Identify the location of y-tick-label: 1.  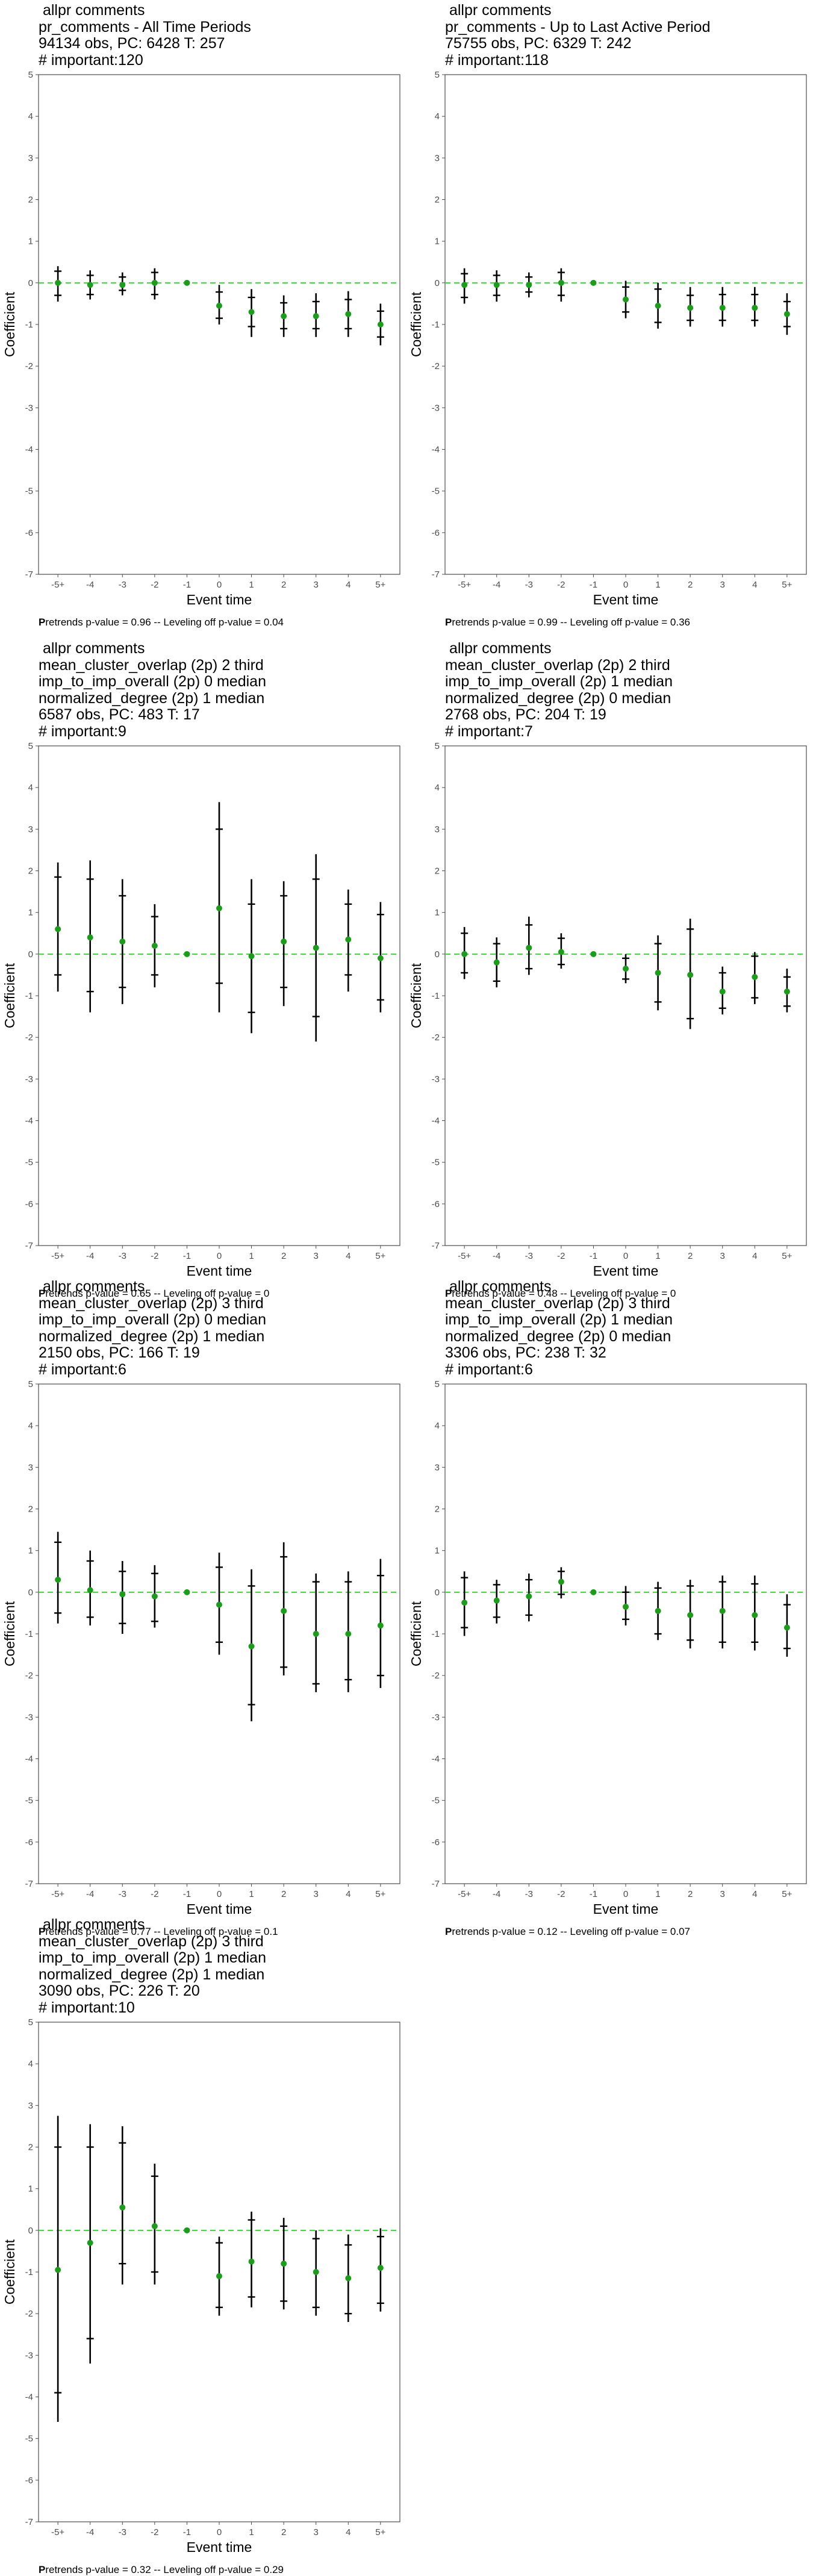
(30, 913).